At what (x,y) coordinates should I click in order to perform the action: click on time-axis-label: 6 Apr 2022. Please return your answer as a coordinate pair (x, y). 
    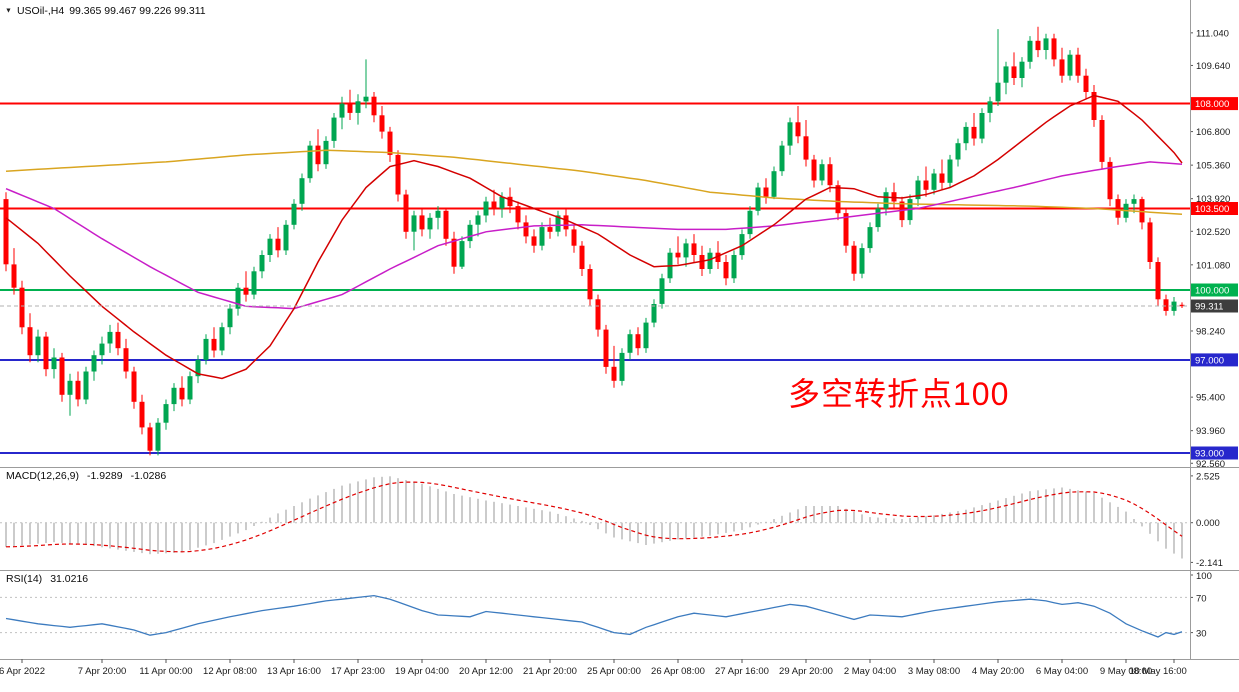
    Looking at the image, I should click on (22, 671).